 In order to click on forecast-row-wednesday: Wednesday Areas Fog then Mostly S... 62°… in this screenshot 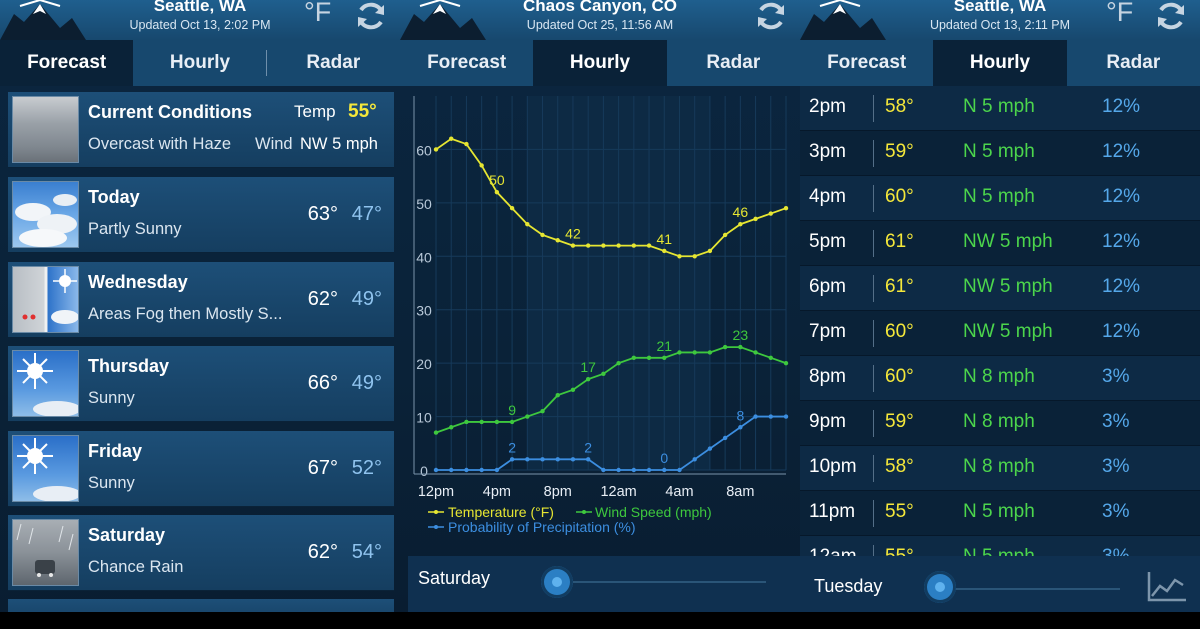, I will do `click(201, 300)`.